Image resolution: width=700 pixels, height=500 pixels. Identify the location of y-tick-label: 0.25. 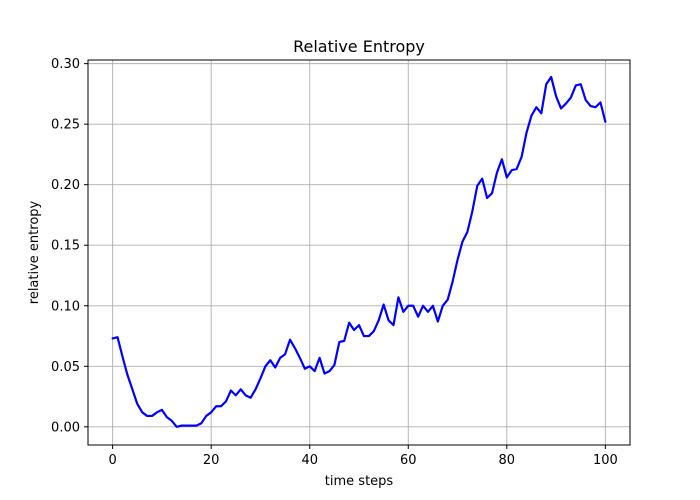
(65, 125).